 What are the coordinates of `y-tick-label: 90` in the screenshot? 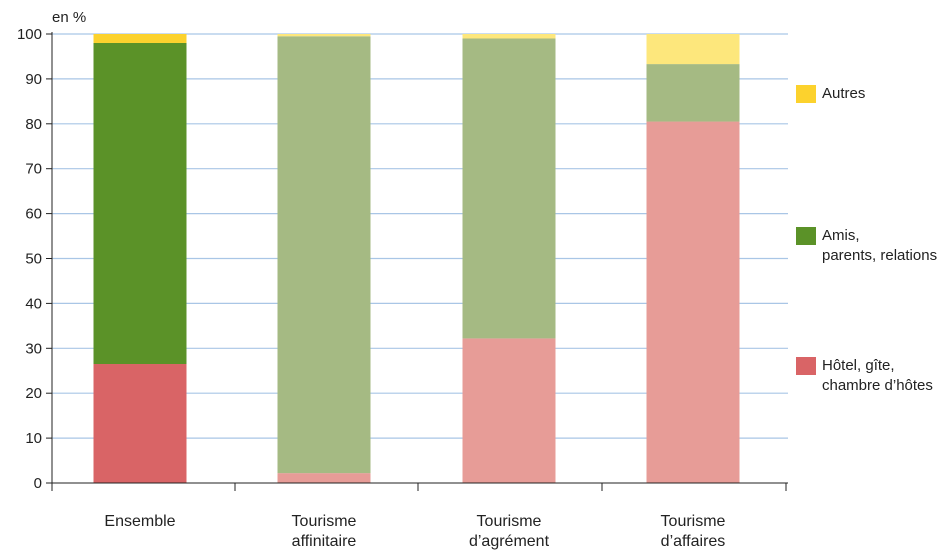 It's located at (33, 79).